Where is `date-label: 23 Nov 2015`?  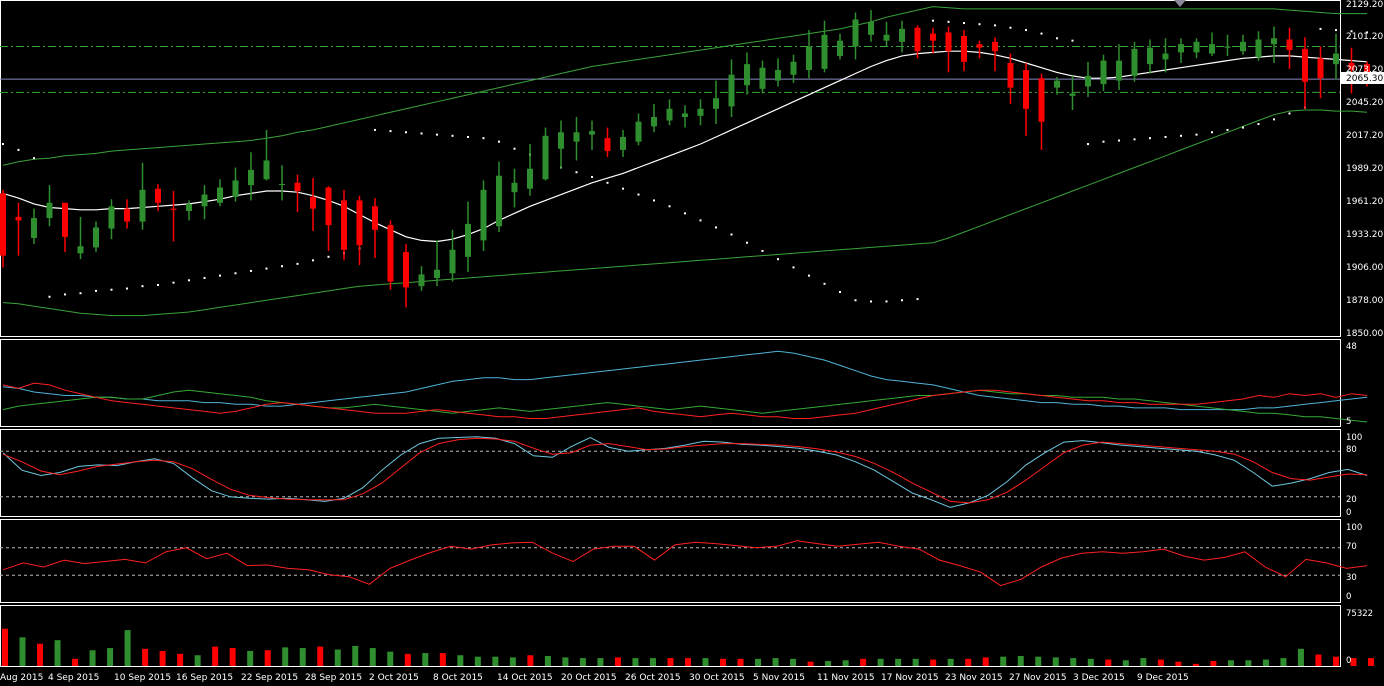 date-label: 23 Nov 2015 is located at coordinates (974, 678).